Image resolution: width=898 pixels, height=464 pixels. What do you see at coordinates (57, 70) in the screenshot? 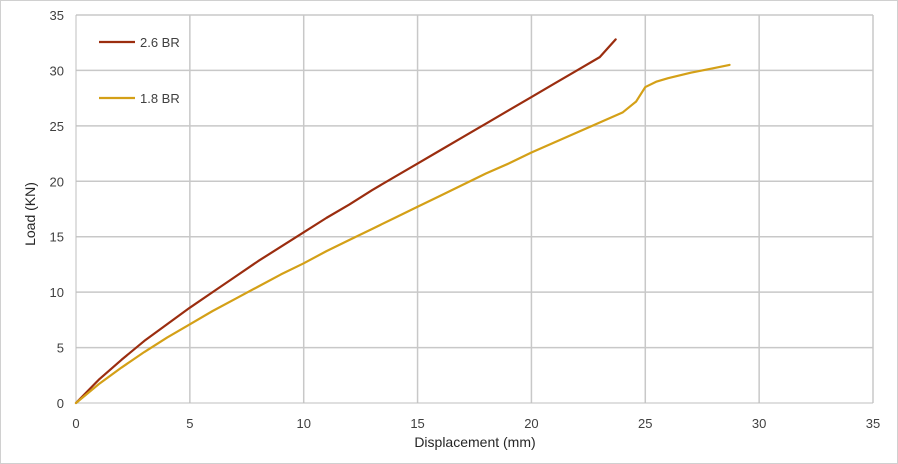
I see `y-tick-label: 30` at bounding box center [57, 70].